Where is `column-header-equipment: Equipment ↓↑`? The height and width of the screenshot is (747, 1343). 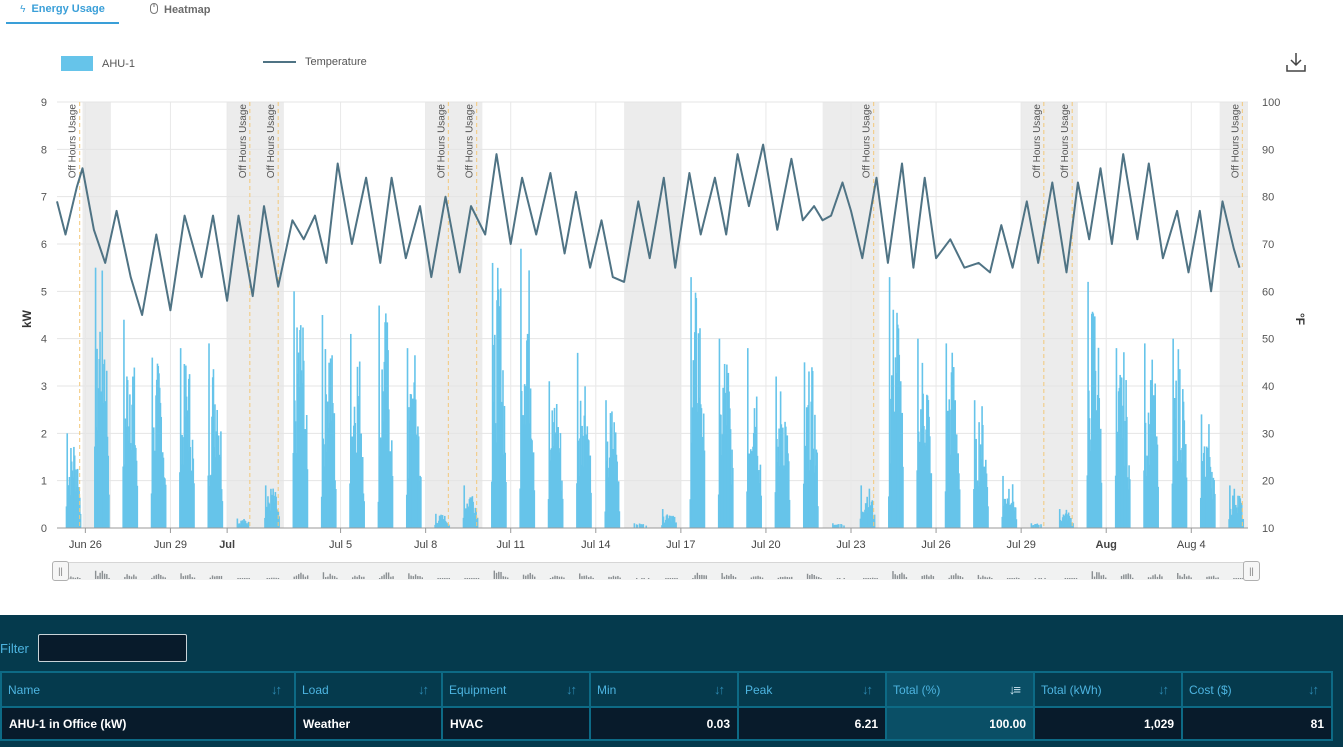 column-header-equipment: Equipment ↓↑ is located at coordinates (516, 689).